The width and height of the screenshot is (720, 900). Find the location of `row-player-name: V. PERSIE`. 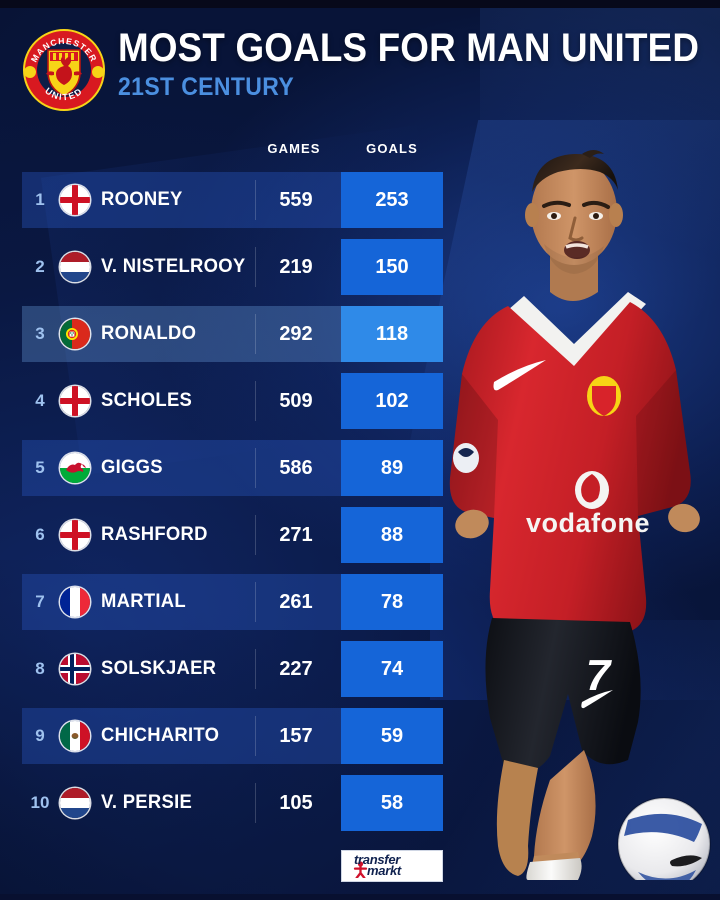

row-player-name: V. PERSIE is located at coordinates (147, 802).